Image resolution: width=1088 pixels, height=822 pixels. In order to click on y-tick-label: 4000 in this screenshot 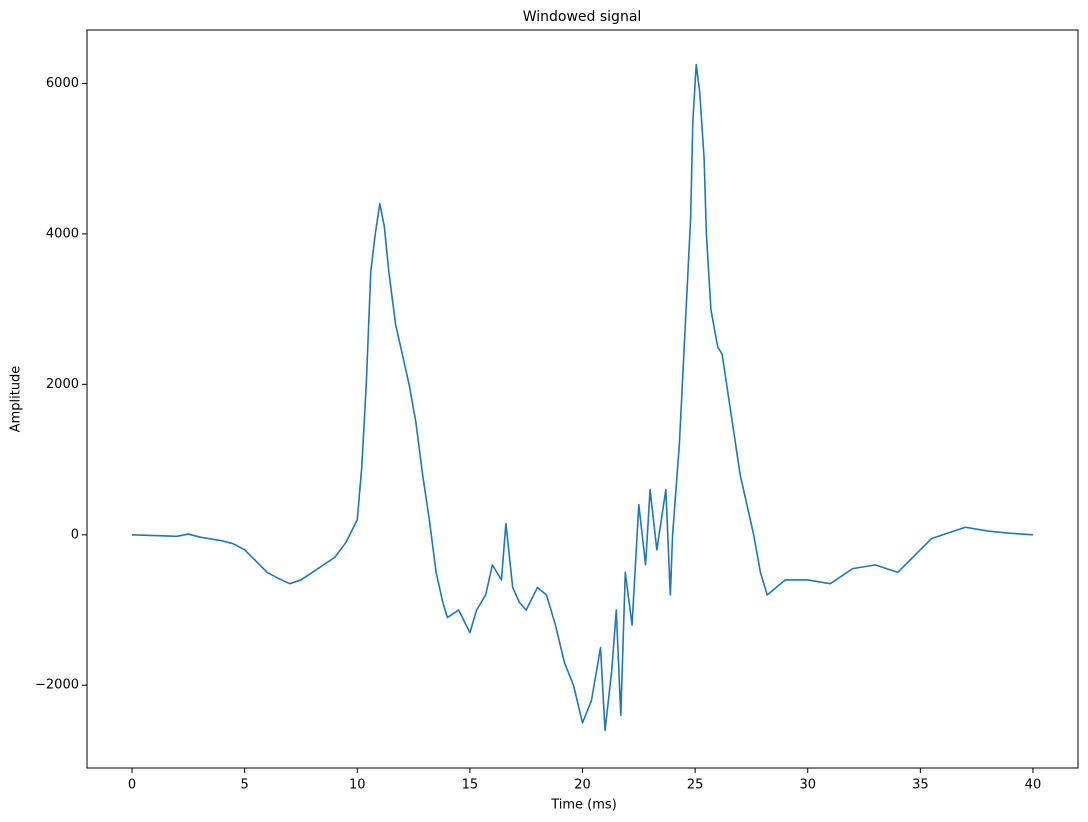, I will do `click(62, 233)`.